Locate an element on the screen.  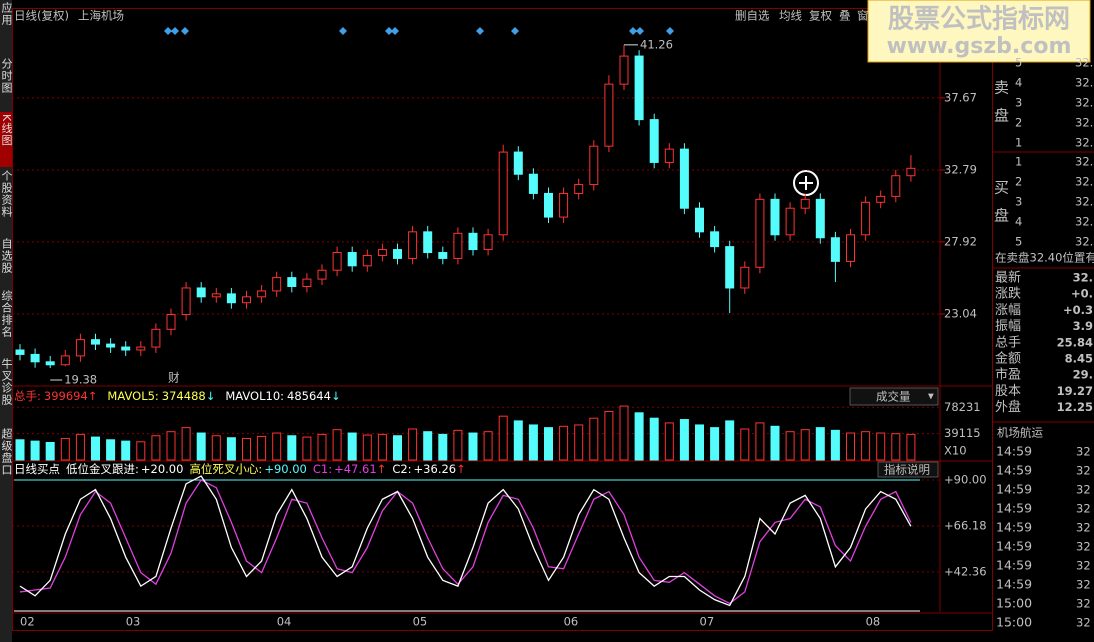
indicator-help is located at coordinates (908, 469).